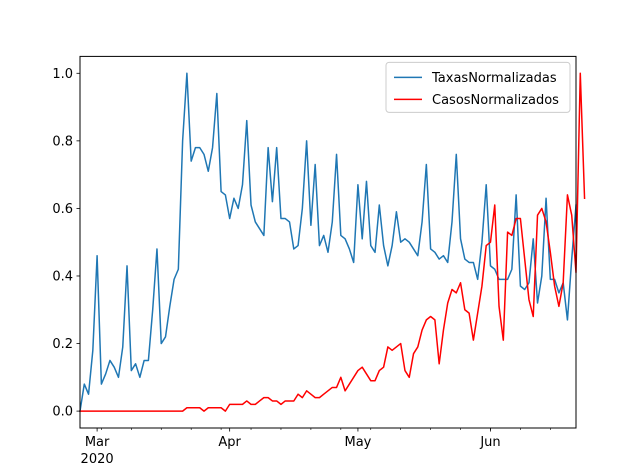 The image size is (640, 470). Describe the element at coordinates (495, 100) in the screenshot. I see `legend-label-CasosNormalizados: CasosNormalizados` at that location.